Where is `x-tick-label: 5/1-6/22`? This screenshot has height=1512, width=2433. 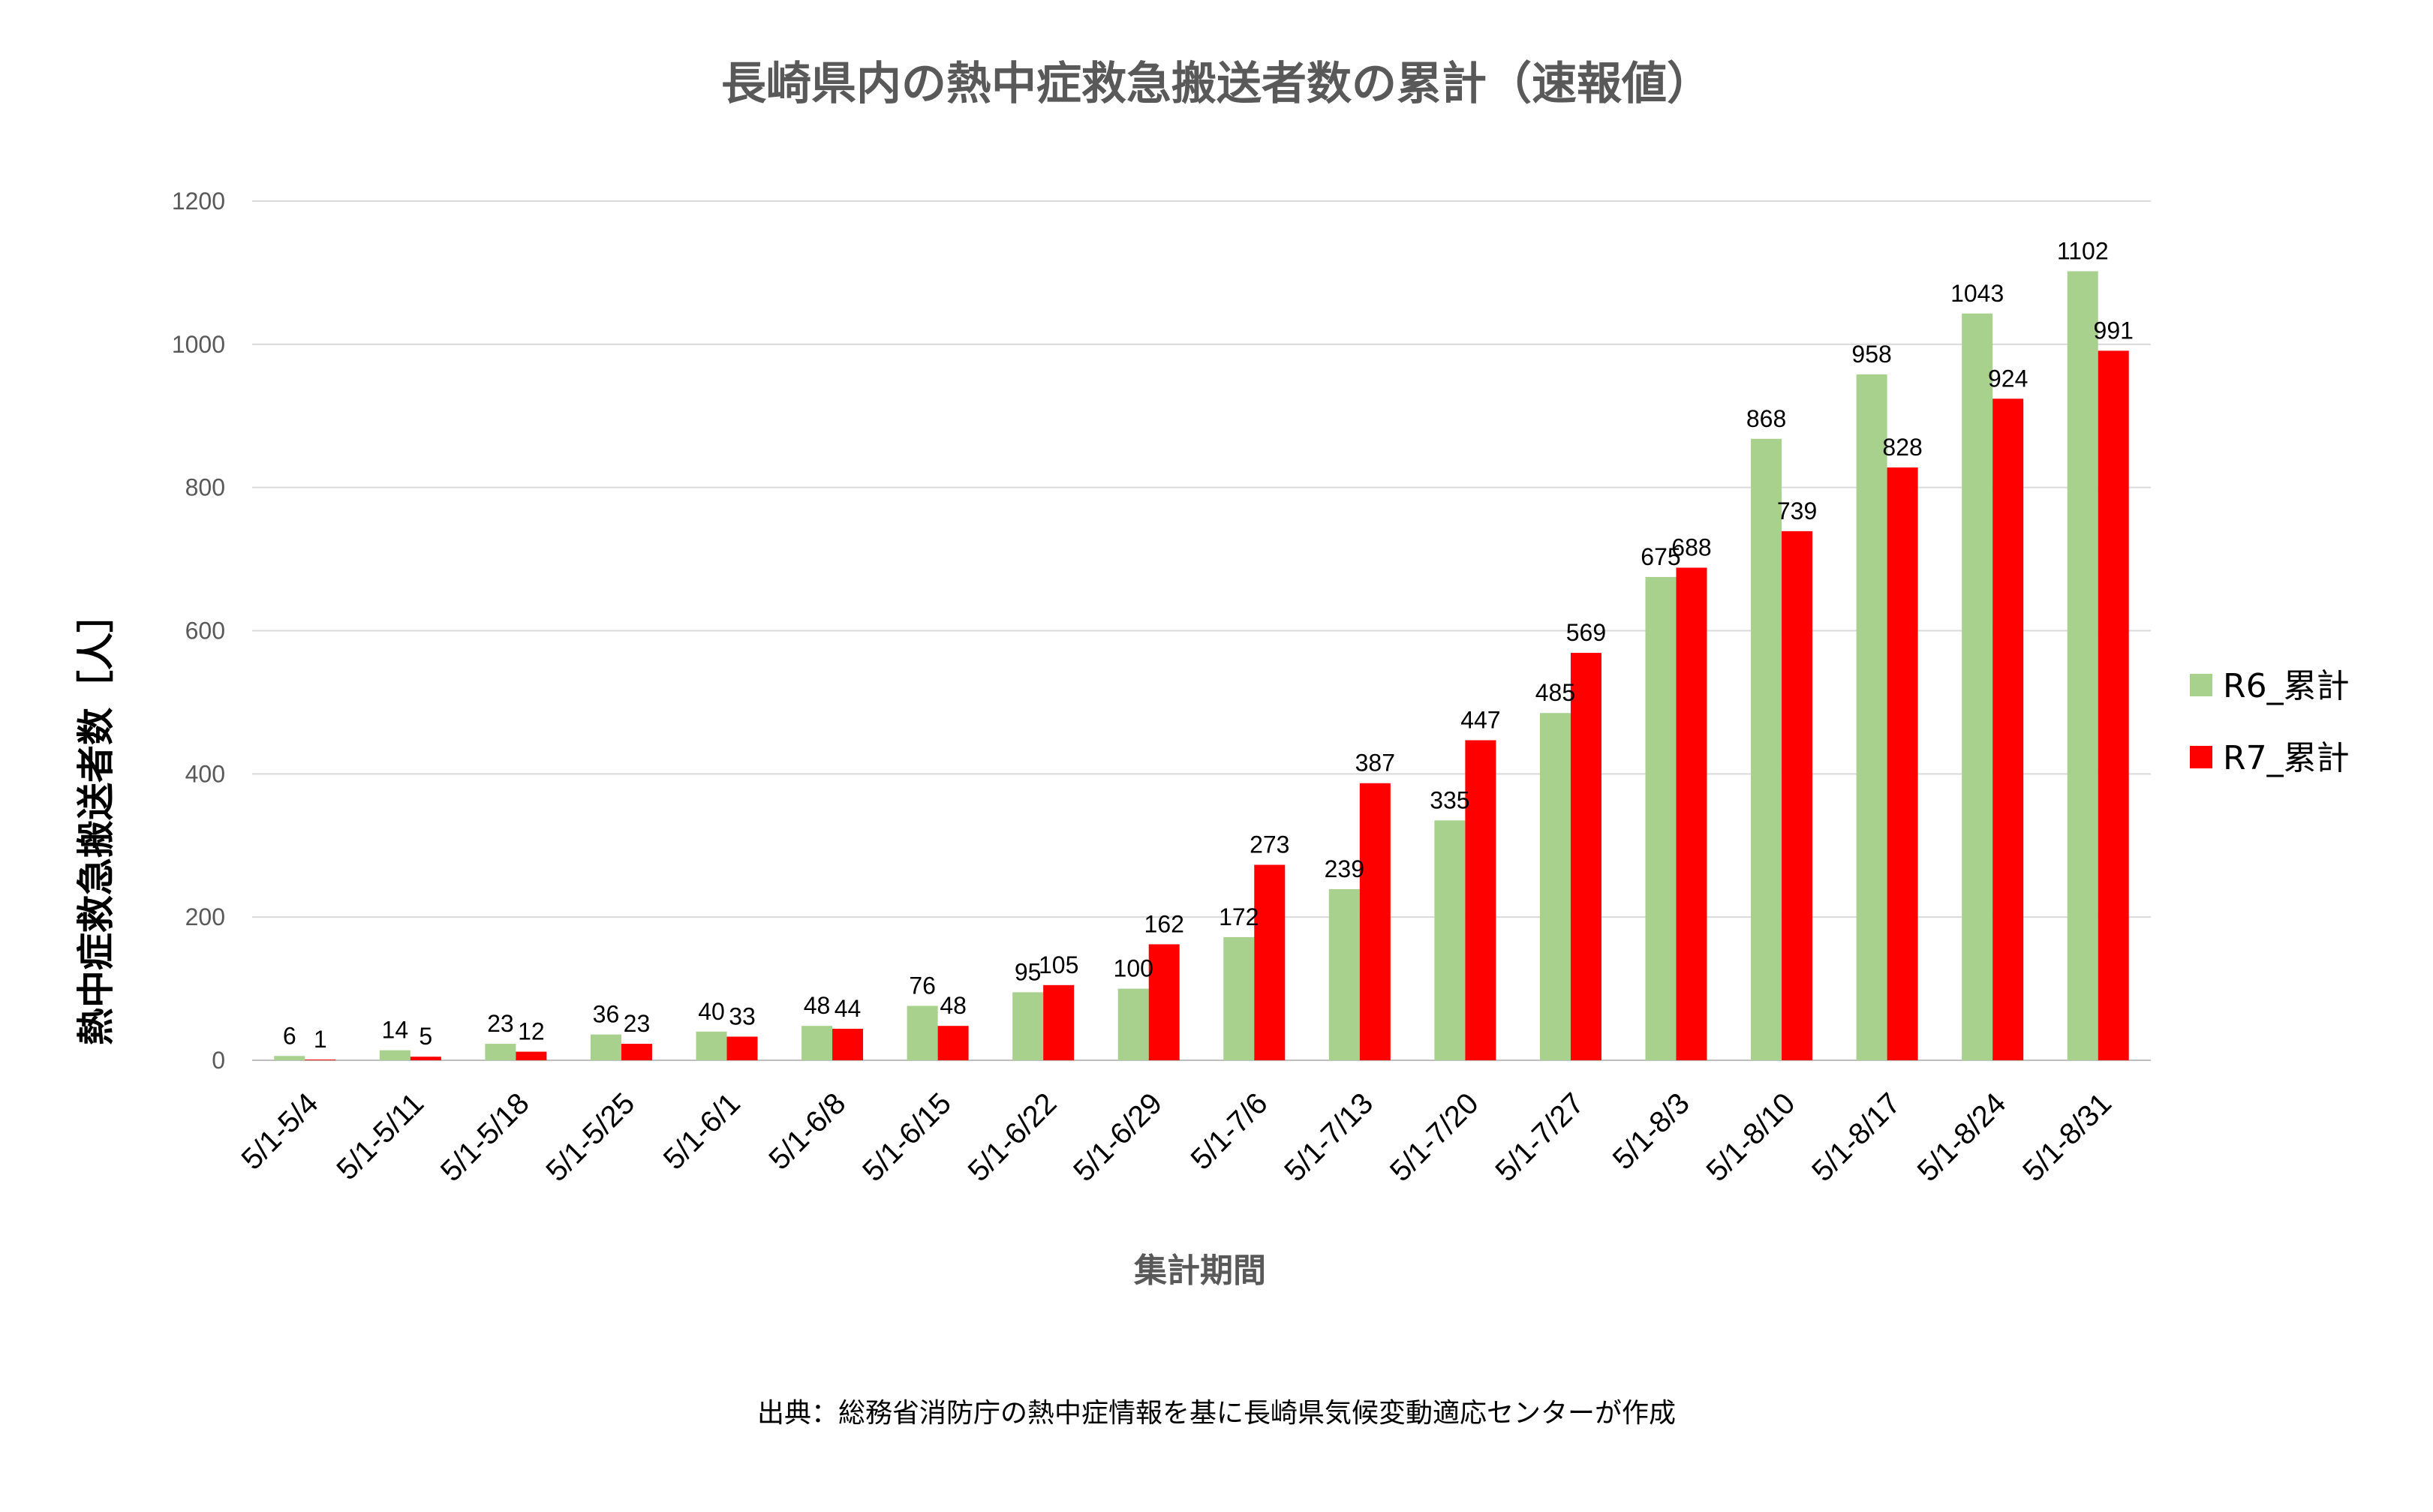
x-tick-label: 5/1-6/22 is located at coordinates (1013, 1137).